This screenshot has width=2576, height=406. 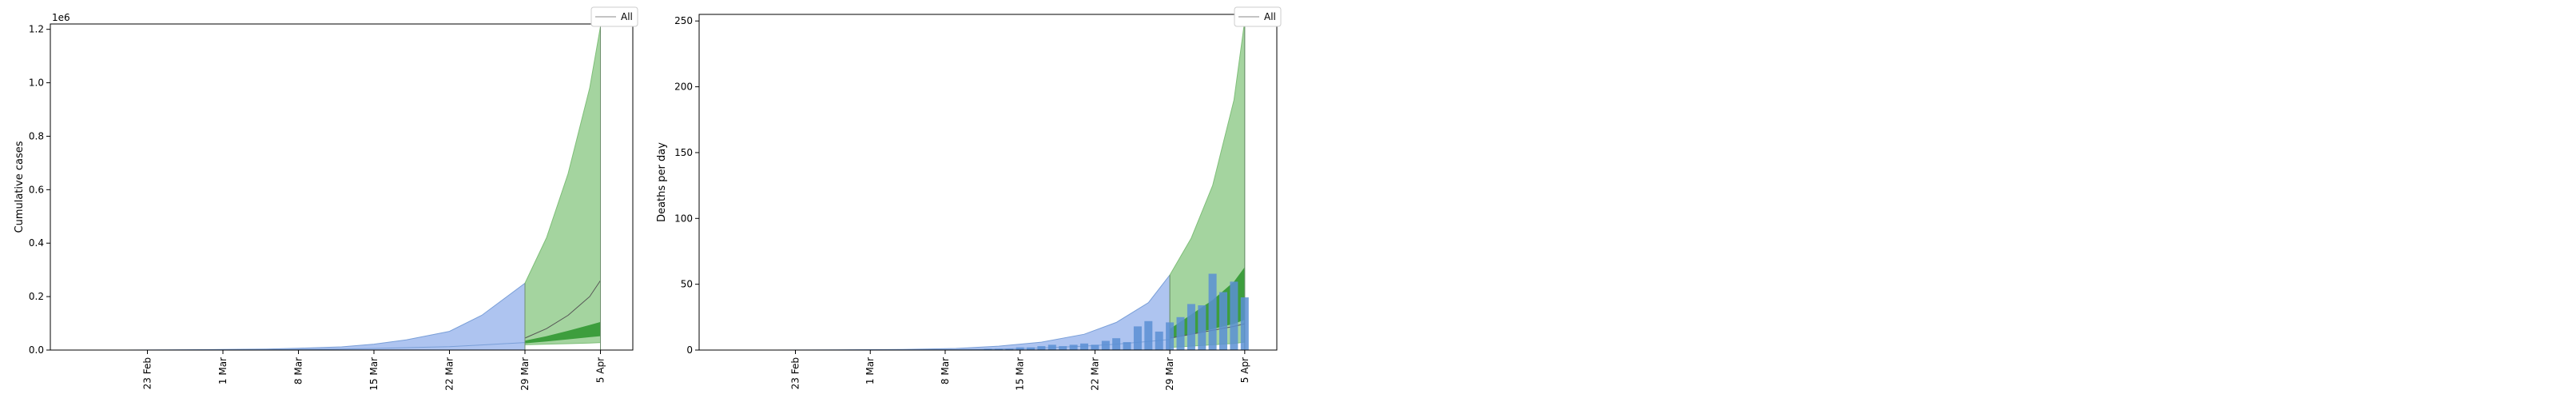 I want to click on chart-1-x-axis: 23 Feb 1 Mar 8 Mar 15 Mar 22 Mar 29 Mar 5 Apr, so click(x=374, y=371).